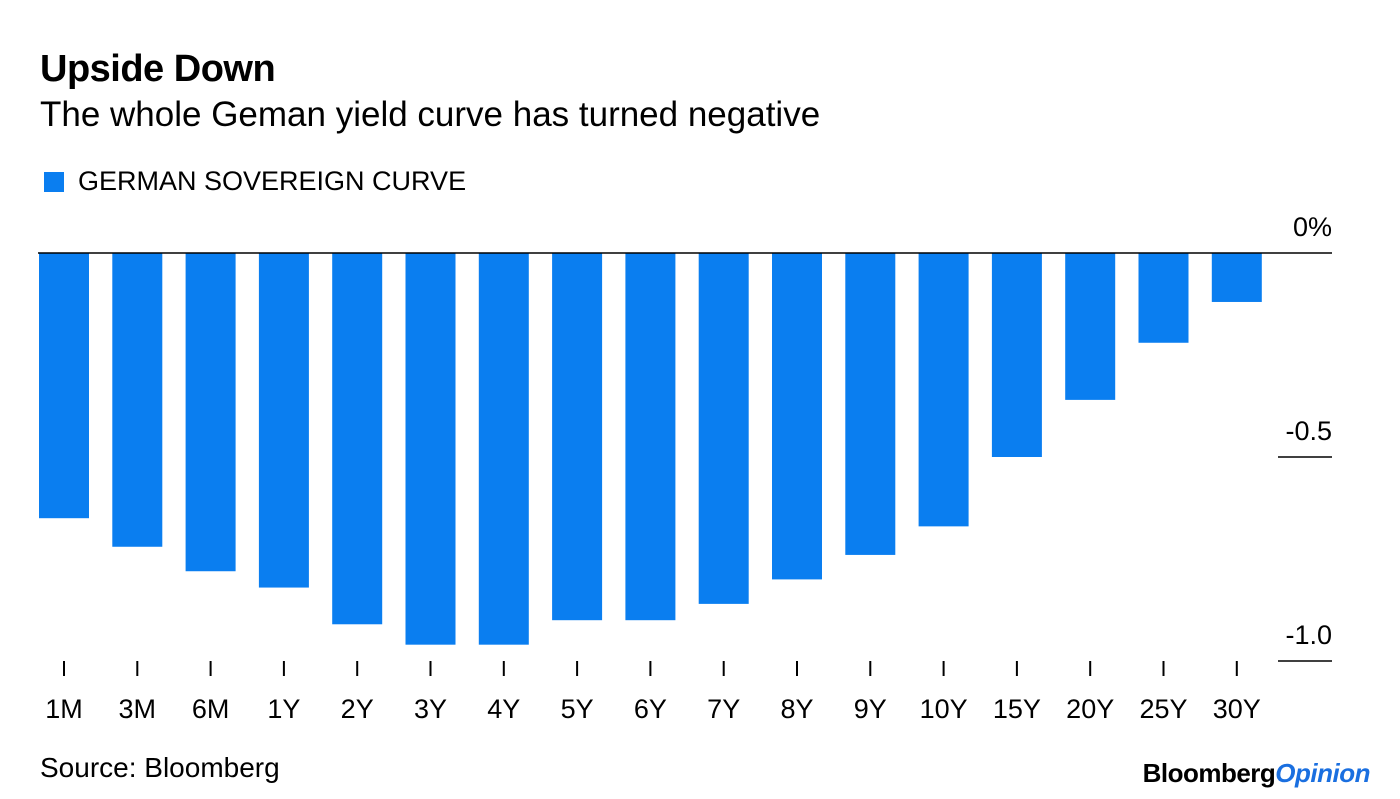 The width and height of the screenshot is (1400, 799). What do you see at coordinates (54, 181) in the screenshot?
I see `legend-swatch` at bounding box center [54, 181].